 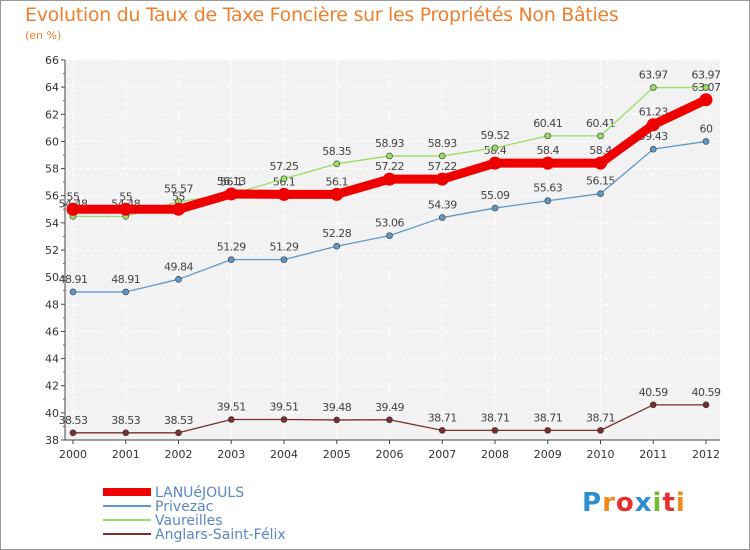 I want to click on y-tick-label: 44, so click(x=52, y=359).